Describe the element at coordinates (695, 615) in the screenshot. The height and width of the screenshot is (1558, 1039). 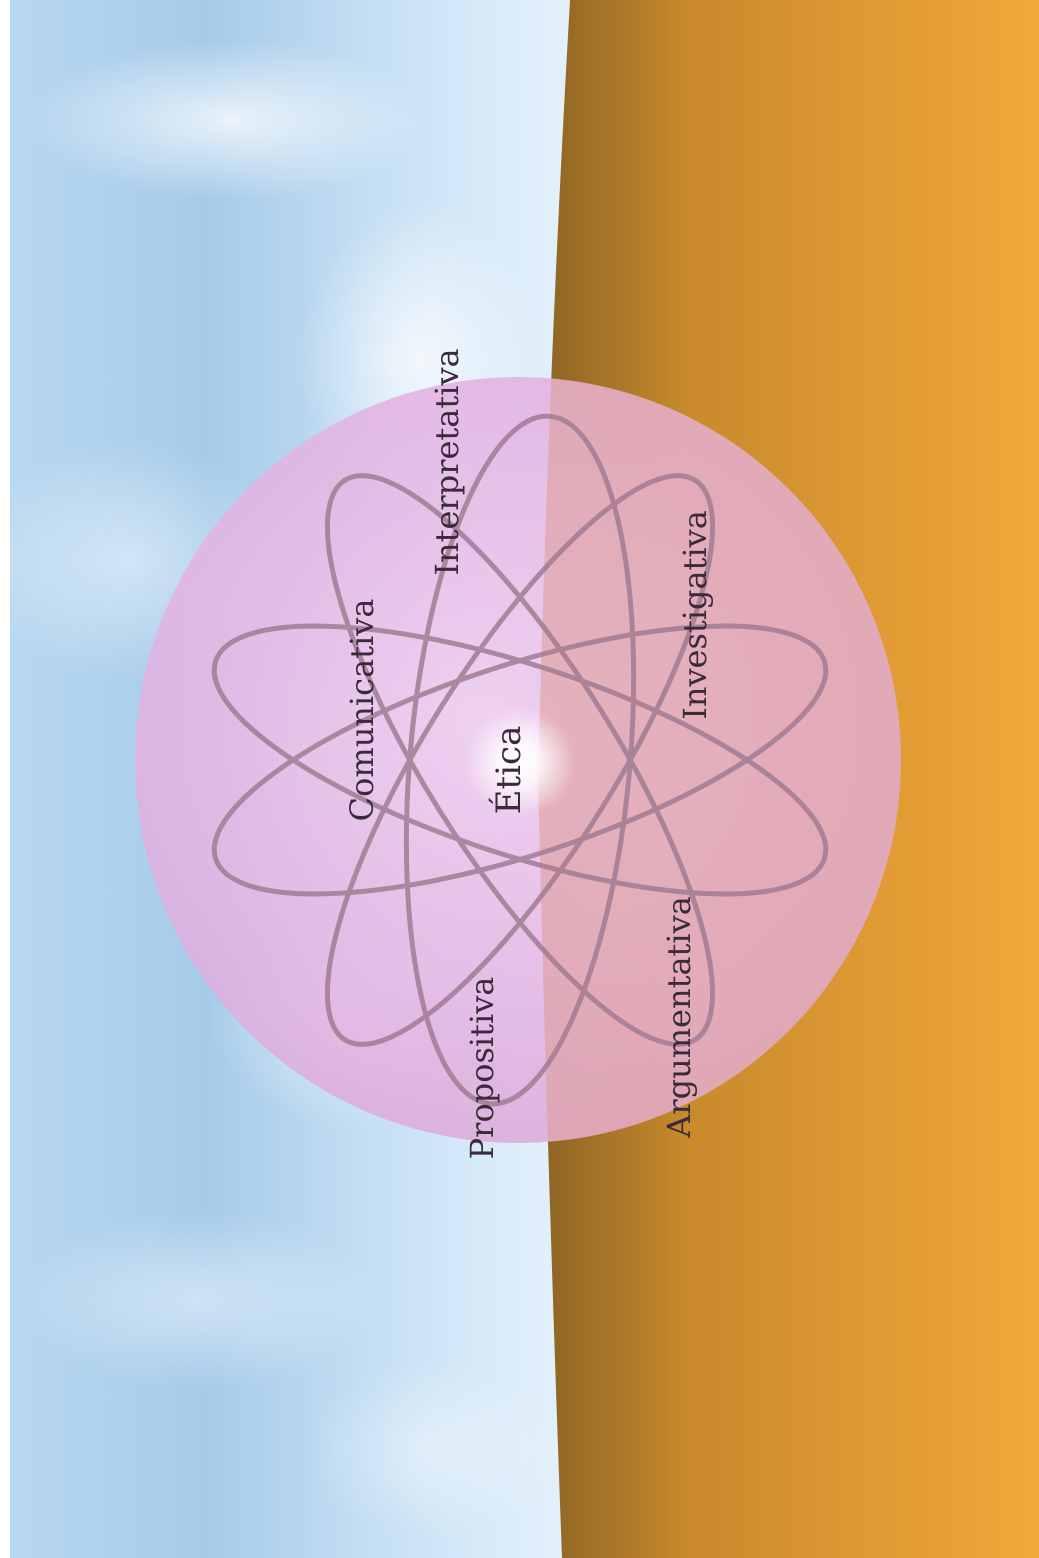
I see `label-investigativa: Investigativa` at that location.